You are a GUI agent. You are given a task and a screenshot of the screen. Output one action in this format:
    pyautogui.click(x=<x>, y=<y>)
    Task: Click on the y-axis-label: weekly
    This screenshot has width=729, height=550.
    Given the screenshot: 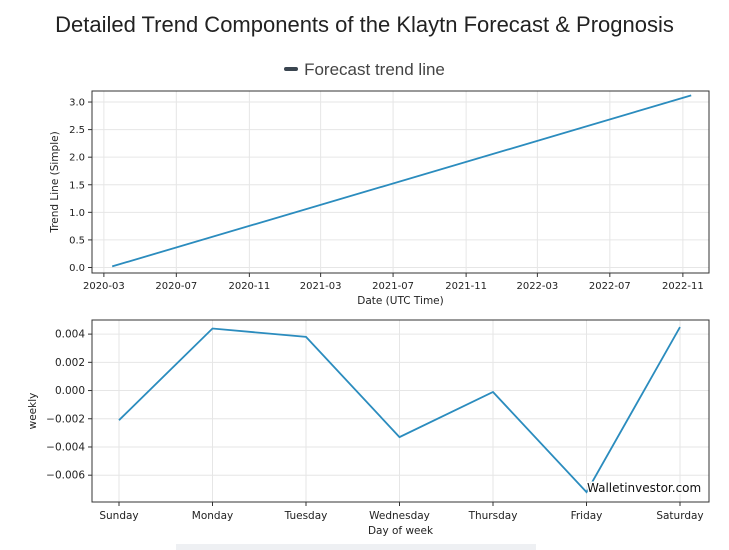 What is the action you would take?
    pyautogui.click(x=33, y=411)
    